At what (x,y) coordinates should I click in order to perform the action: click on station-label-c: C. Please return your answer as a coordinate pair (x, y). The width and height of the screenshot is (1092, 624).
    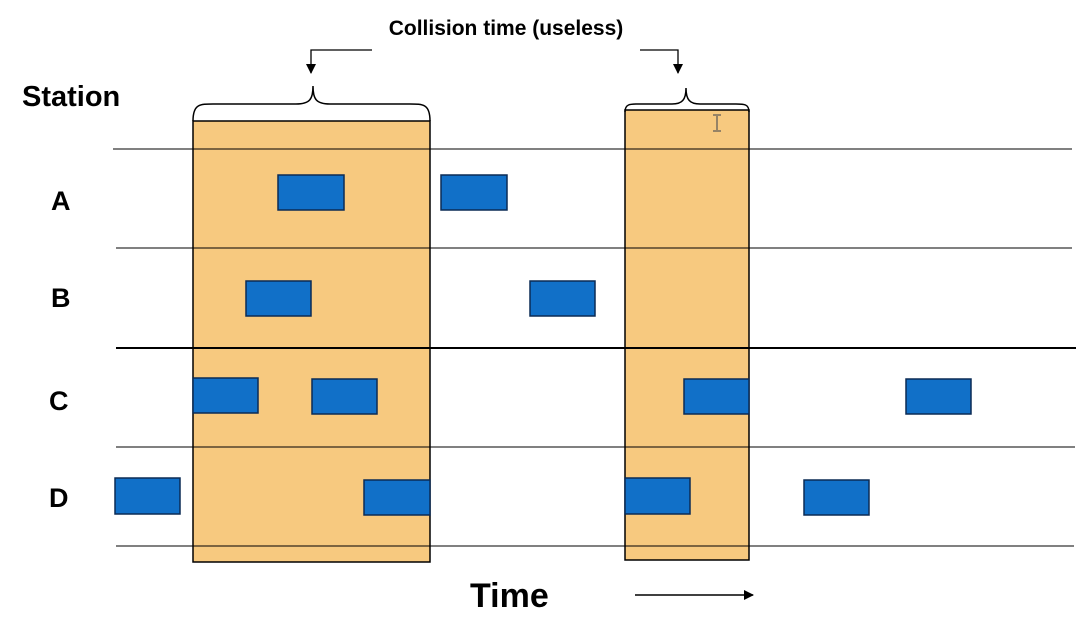
    Looking at the image, I should click on (59, 401).